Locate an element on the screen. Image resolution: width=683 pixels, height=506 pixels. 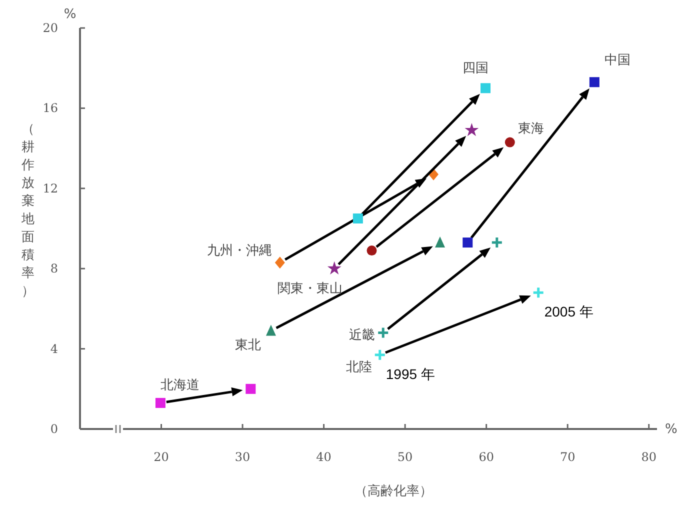
series-label: 中国 is located at coordinates (617, 60).